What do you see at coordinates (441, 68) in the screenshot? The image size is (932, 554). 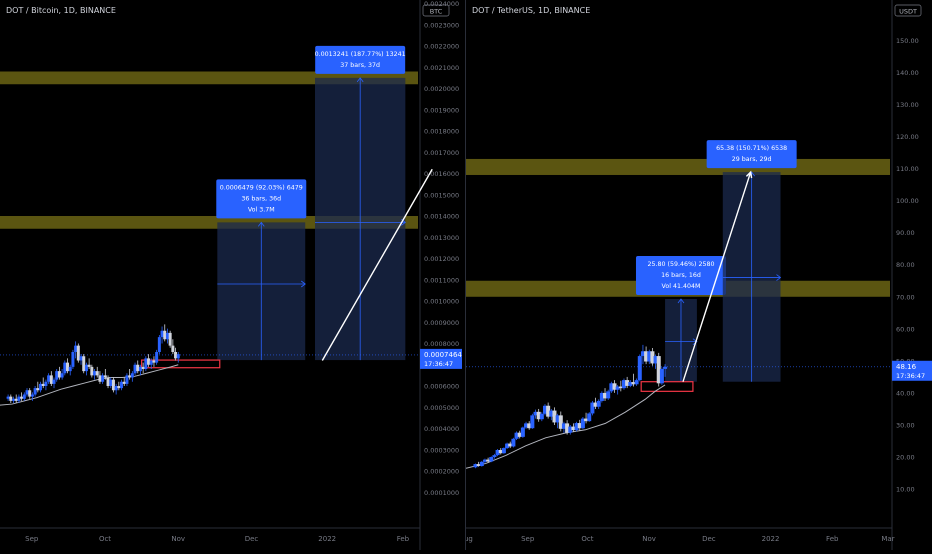 I see `y-tick-label: 0.0021000` at bounding box center [441, 68].